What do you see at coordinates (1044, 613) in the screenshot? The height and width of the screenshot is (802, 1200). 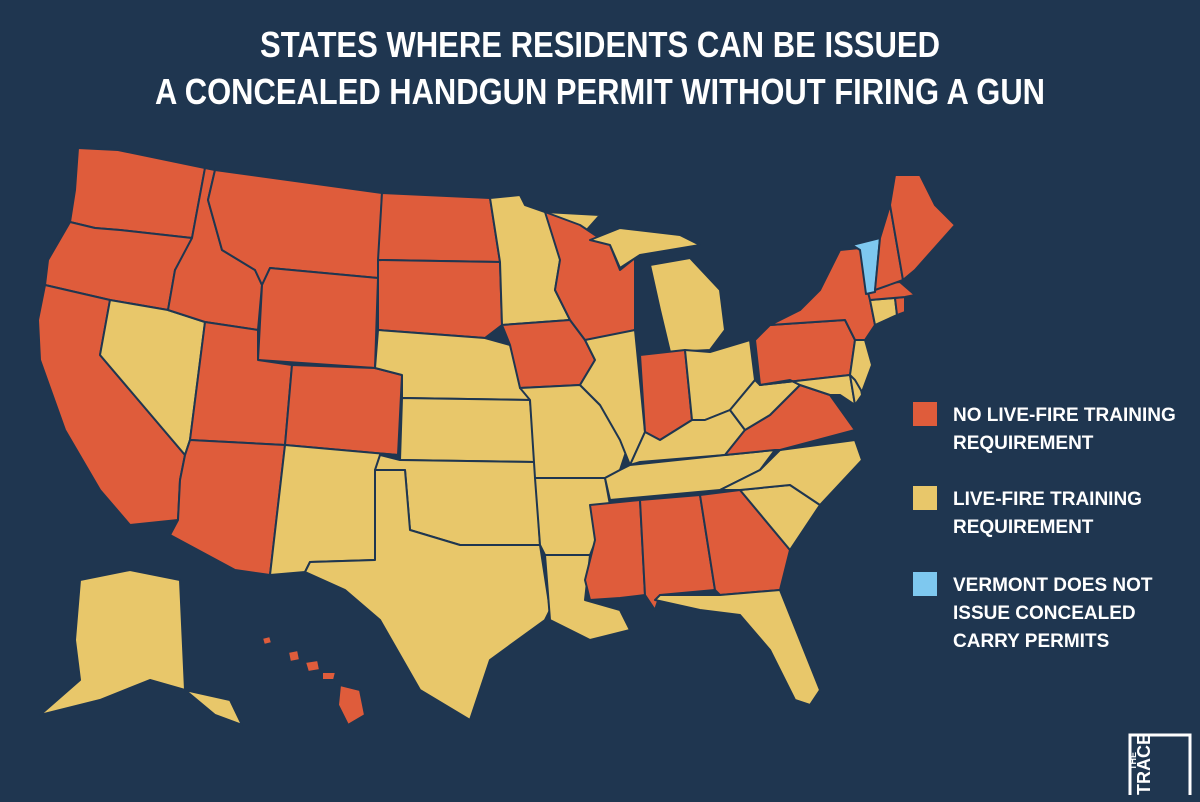 I see `legend-label: ISSUE CONCEALED` at bounding box center [1044, 613].